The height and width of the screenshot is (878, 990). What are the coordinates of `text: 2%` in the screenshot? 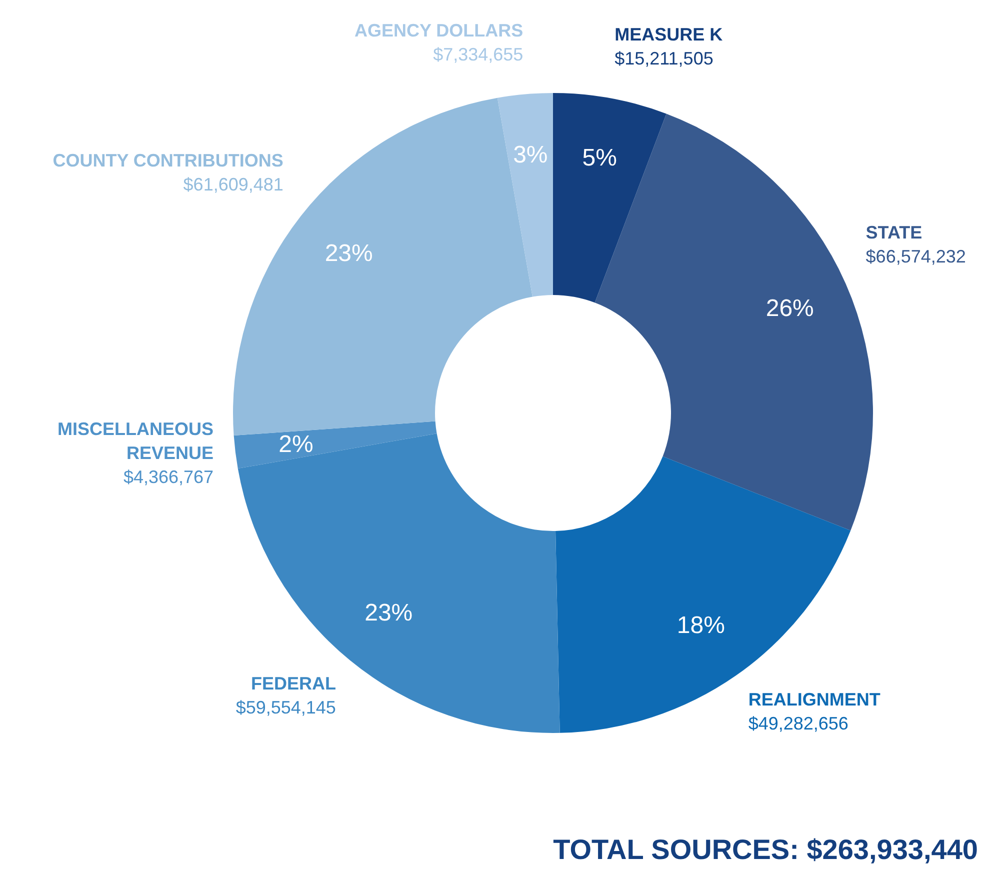 It's located at (296, 444).